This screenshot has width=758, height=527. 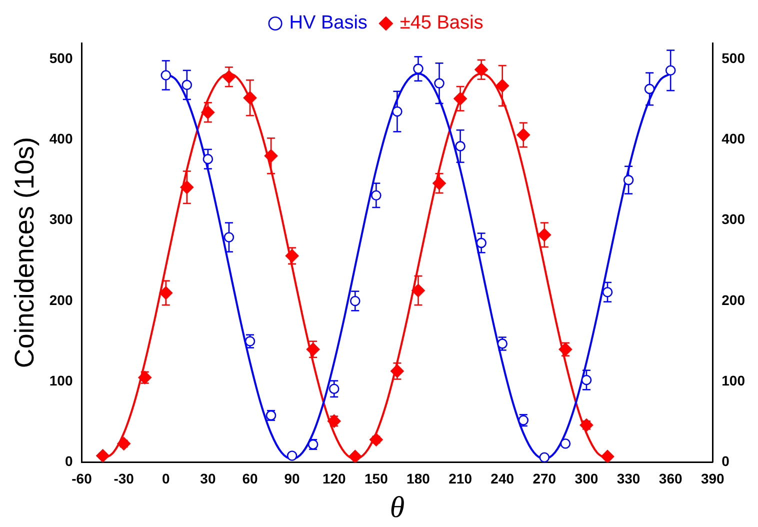 I want to click on y-tick-label: 400, so click(x=61, y=138).